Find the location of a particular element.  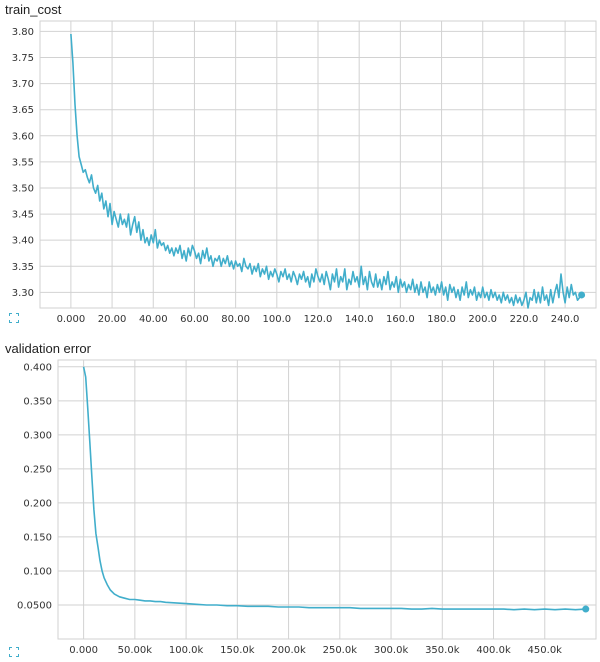

y-tick-label: 3.55 is located at coordinates (23, 162).